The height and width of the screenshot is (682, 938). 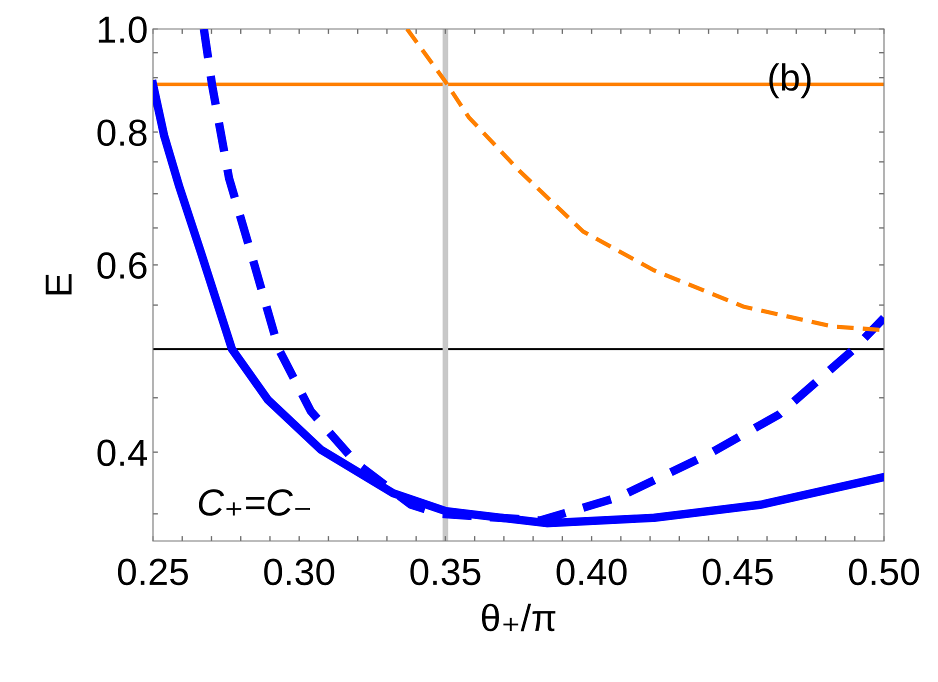 What do you see at coordinates (445, 572) in the screenshot?
I see `x-tick-label: 0.35` at bounding box center [445, 572].